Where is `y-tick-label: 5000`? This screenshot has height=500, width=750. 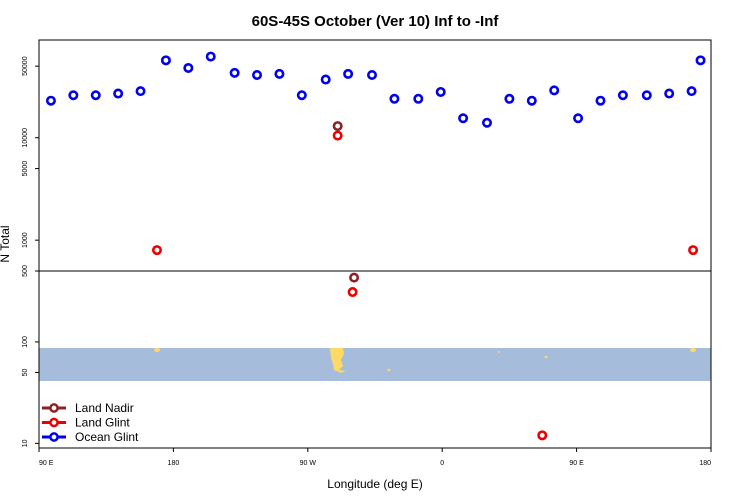 y-tick-label: 5000 is located at coordinates (25, 169).